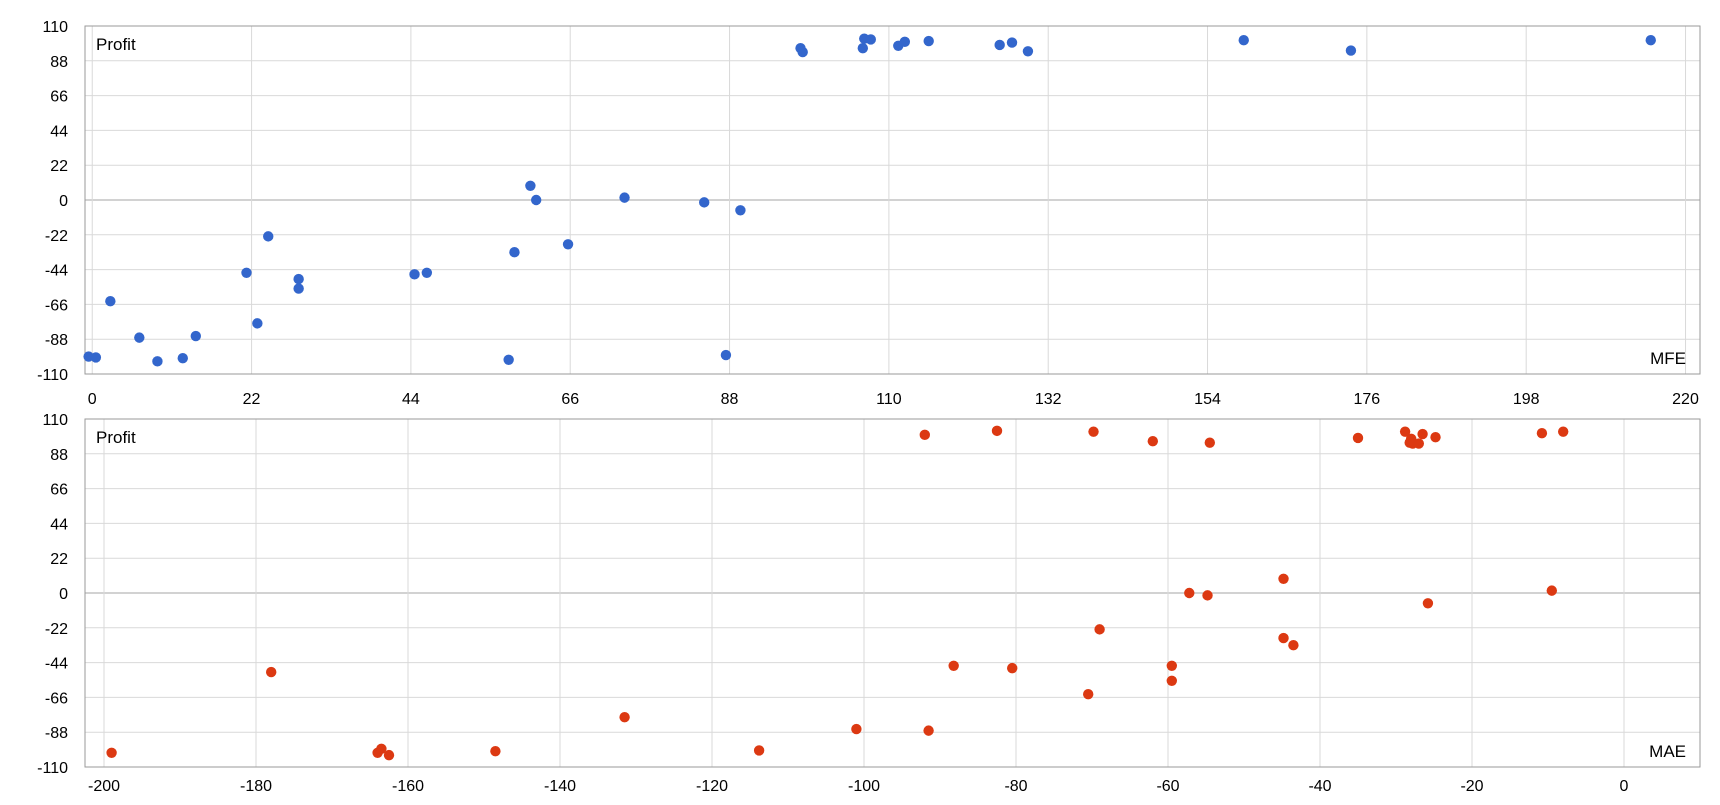 The image size is (1720, 805). Describe the element at coordinates (63, 594) in the screenshot. I see `y-tick-label: 0` at that location.